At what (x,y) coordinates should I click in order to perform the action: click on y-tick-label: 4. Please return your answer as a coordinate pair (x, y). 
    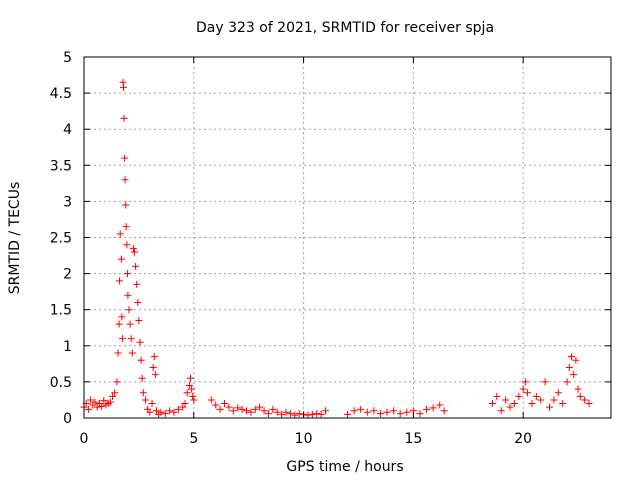
    Looking at the image, I should click on (67, 130).